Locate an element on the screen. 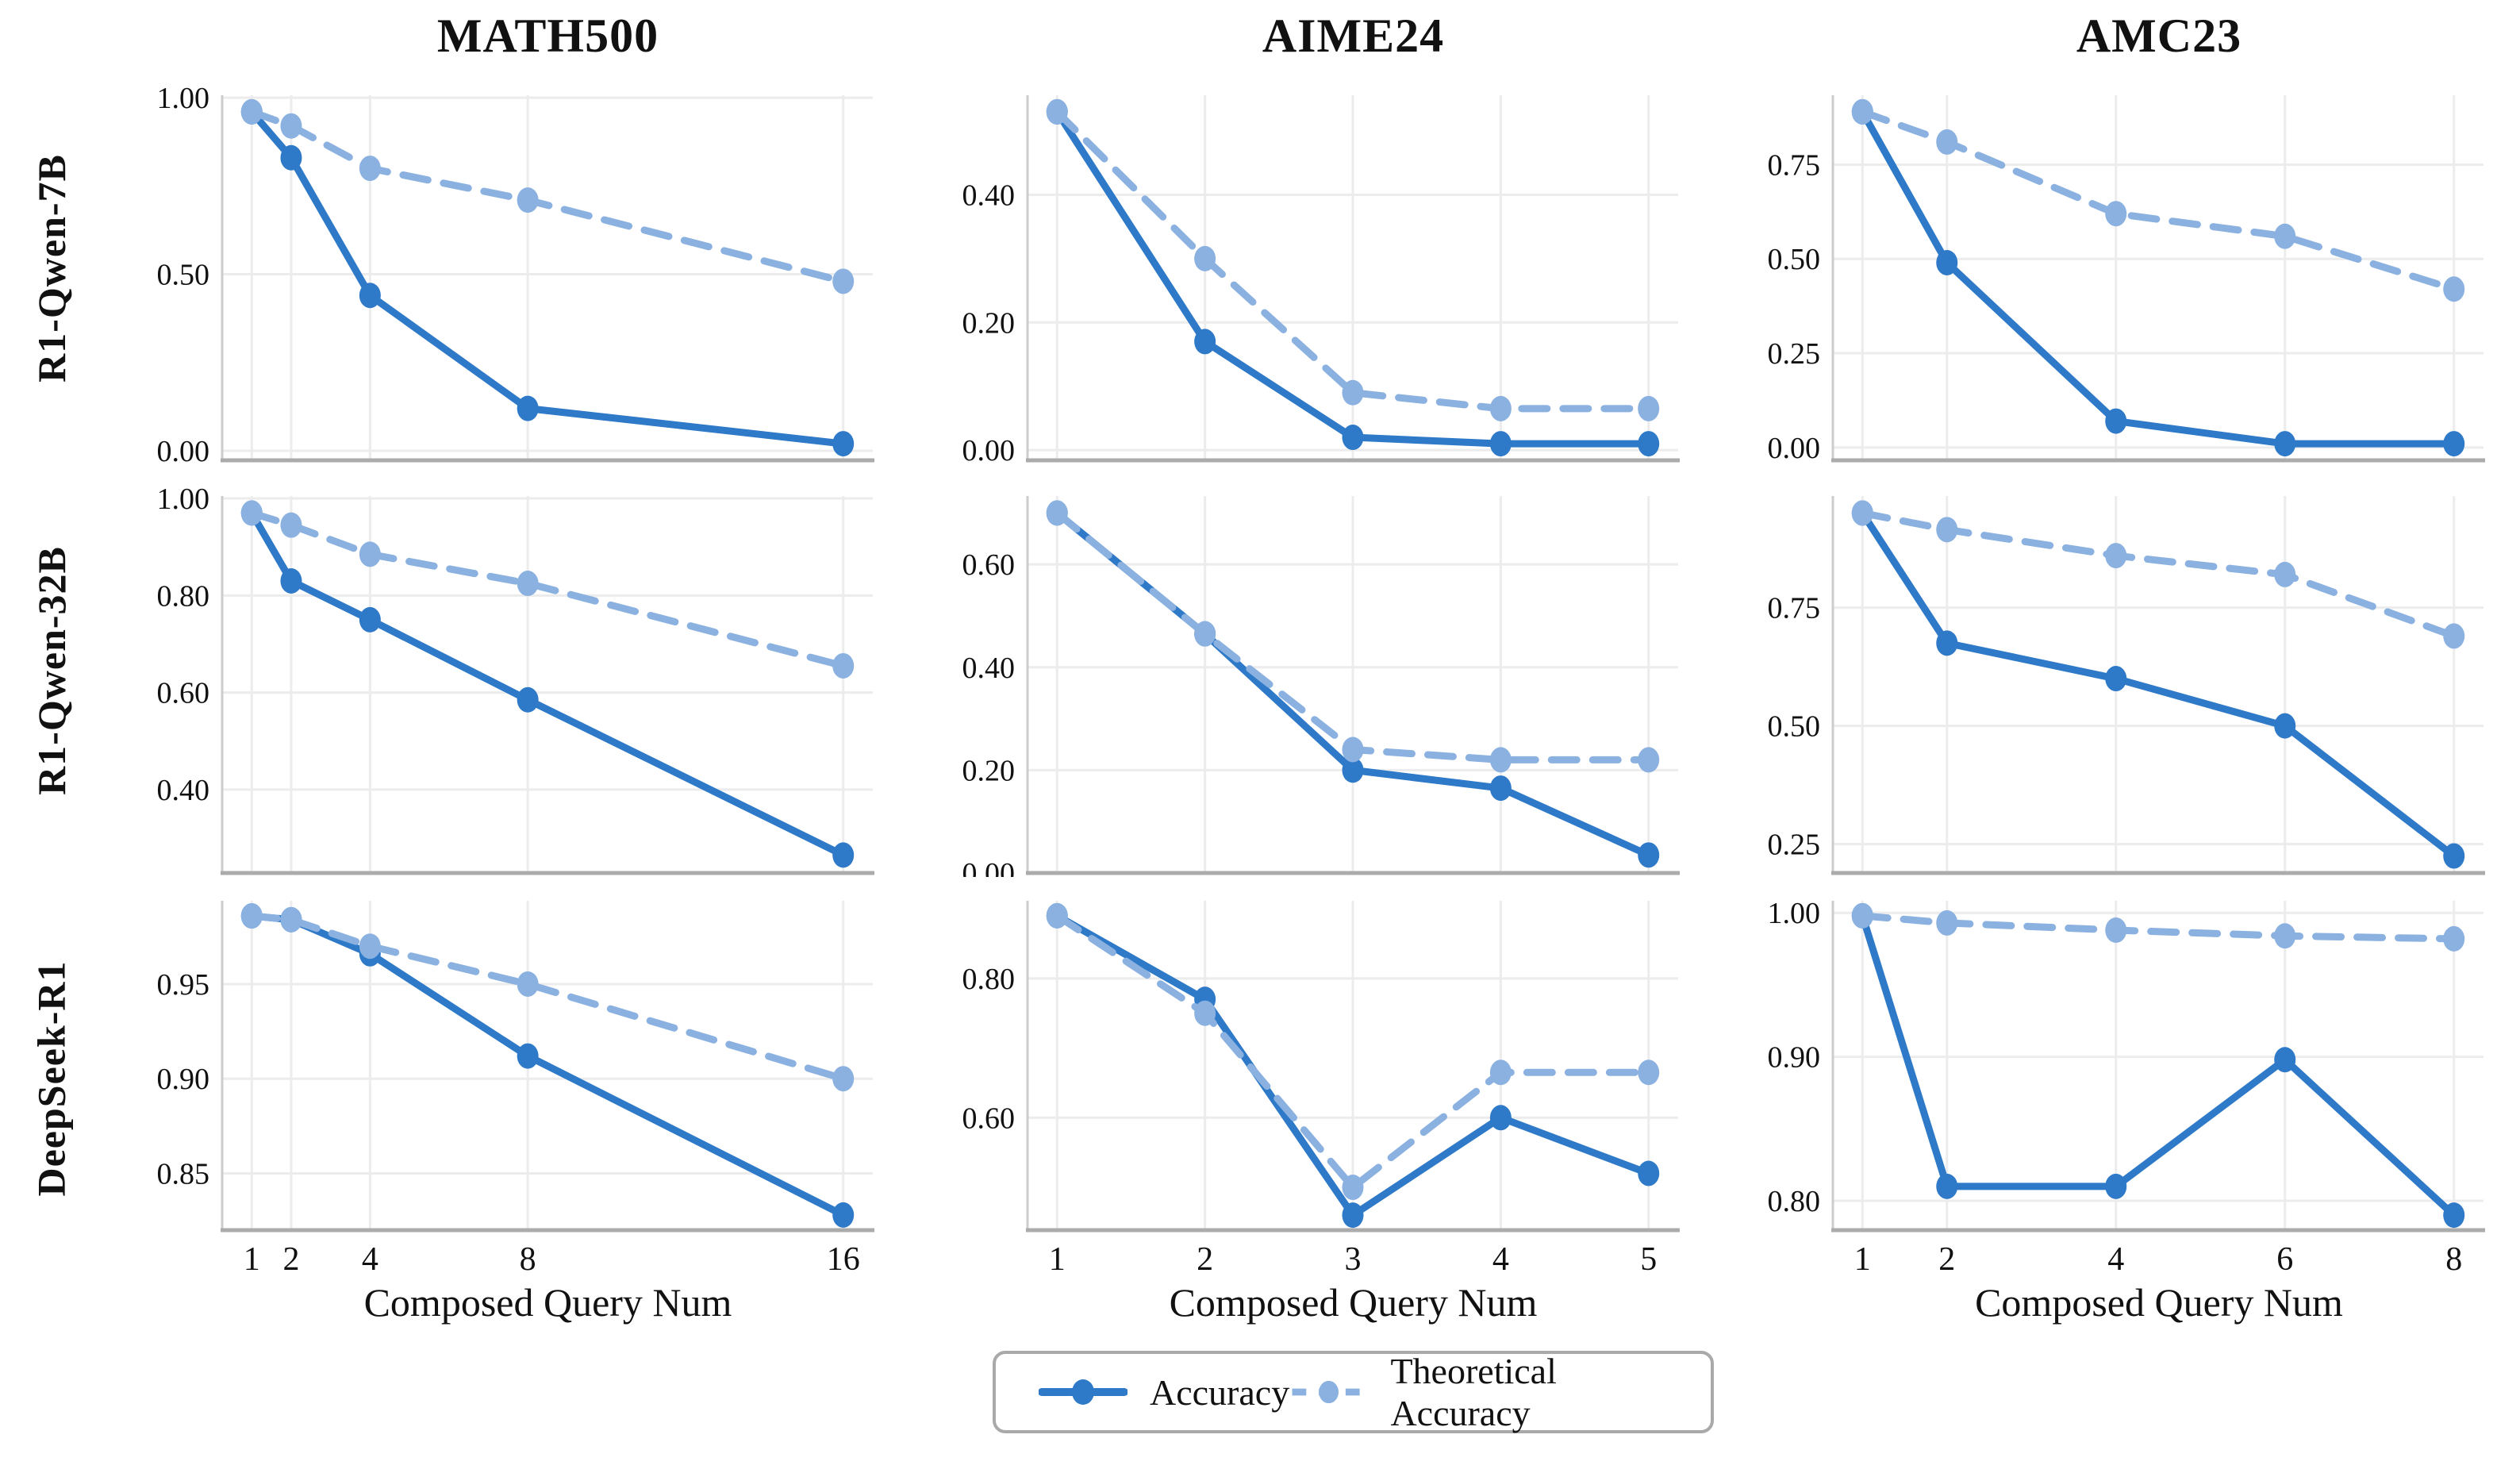  row-label-r1-qwen-7b: R1-Qwen-7B is located at coordinates (52, 268).